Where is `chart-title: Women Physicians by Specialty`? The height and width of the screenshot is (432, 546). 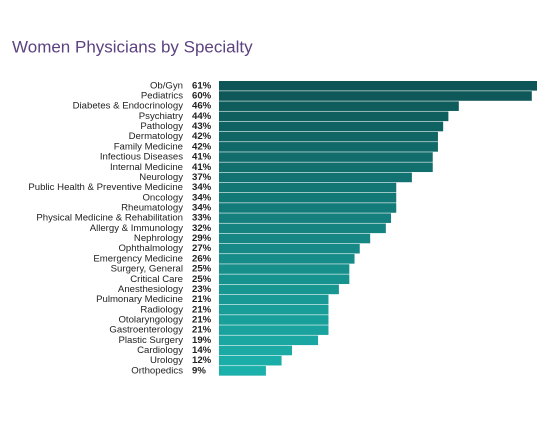
chart-title: Women Physicians by Specialty is located at coordinates (132, 46).